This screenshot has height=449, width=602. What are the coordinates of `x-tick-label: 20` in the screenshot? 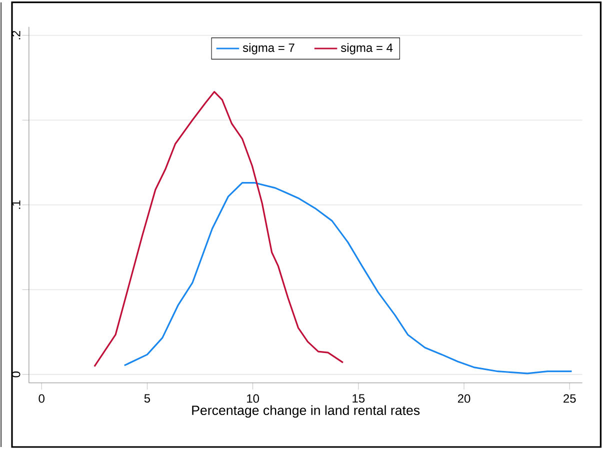 It's located at (464, 398).